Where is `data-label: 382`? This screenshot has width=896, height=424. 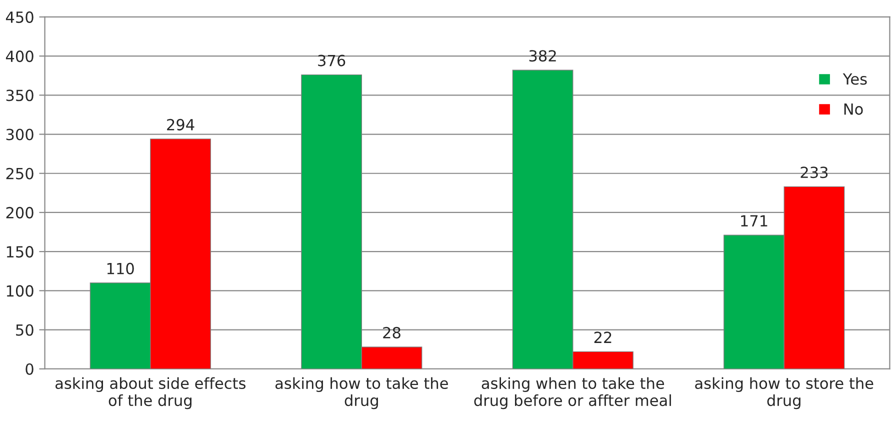
data-label: 382 is located at coordinates (542, 56).